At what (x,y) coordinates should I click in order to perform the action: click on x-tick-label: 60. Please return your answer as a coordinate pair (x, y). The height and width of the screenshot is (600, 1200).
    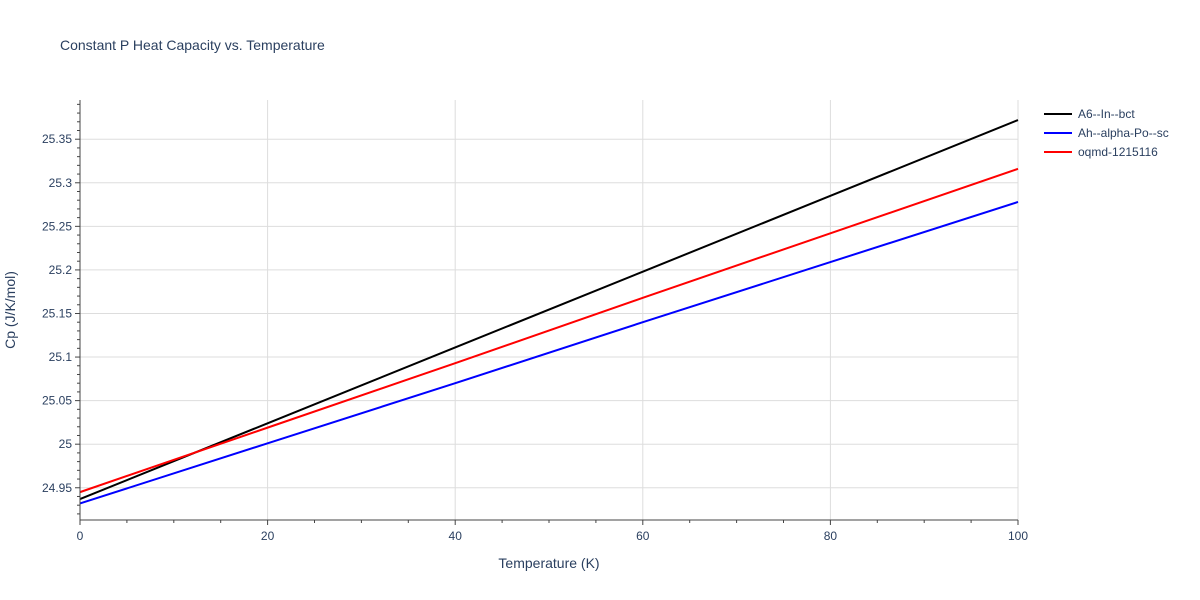
    Looking at the image, I should click on (643, 536).